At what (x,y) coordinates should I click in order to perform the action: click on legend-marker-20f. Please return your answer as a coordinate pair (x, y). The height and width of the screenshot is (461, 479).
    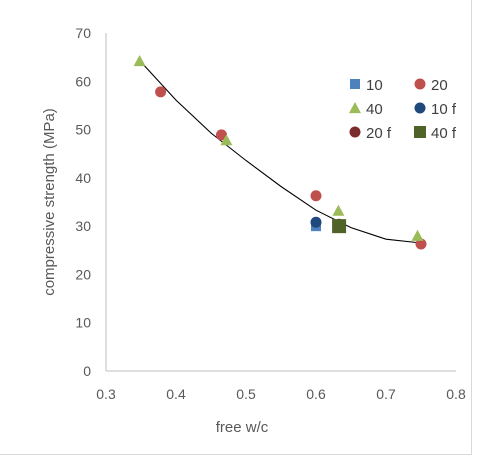
    Looking at the image, I should click on (355, 132).